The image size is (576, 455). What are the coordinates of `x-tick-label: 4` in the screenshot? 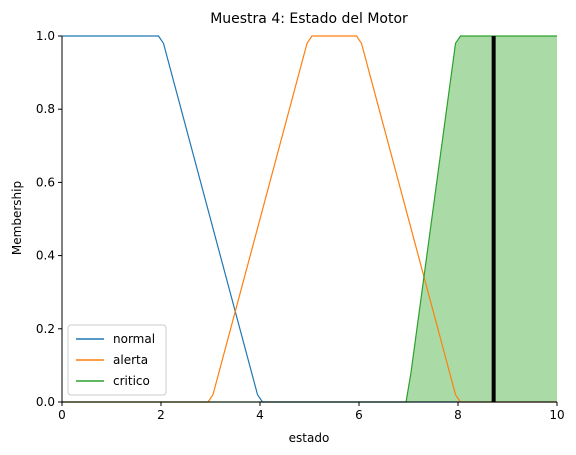 It's located at (260, 415).